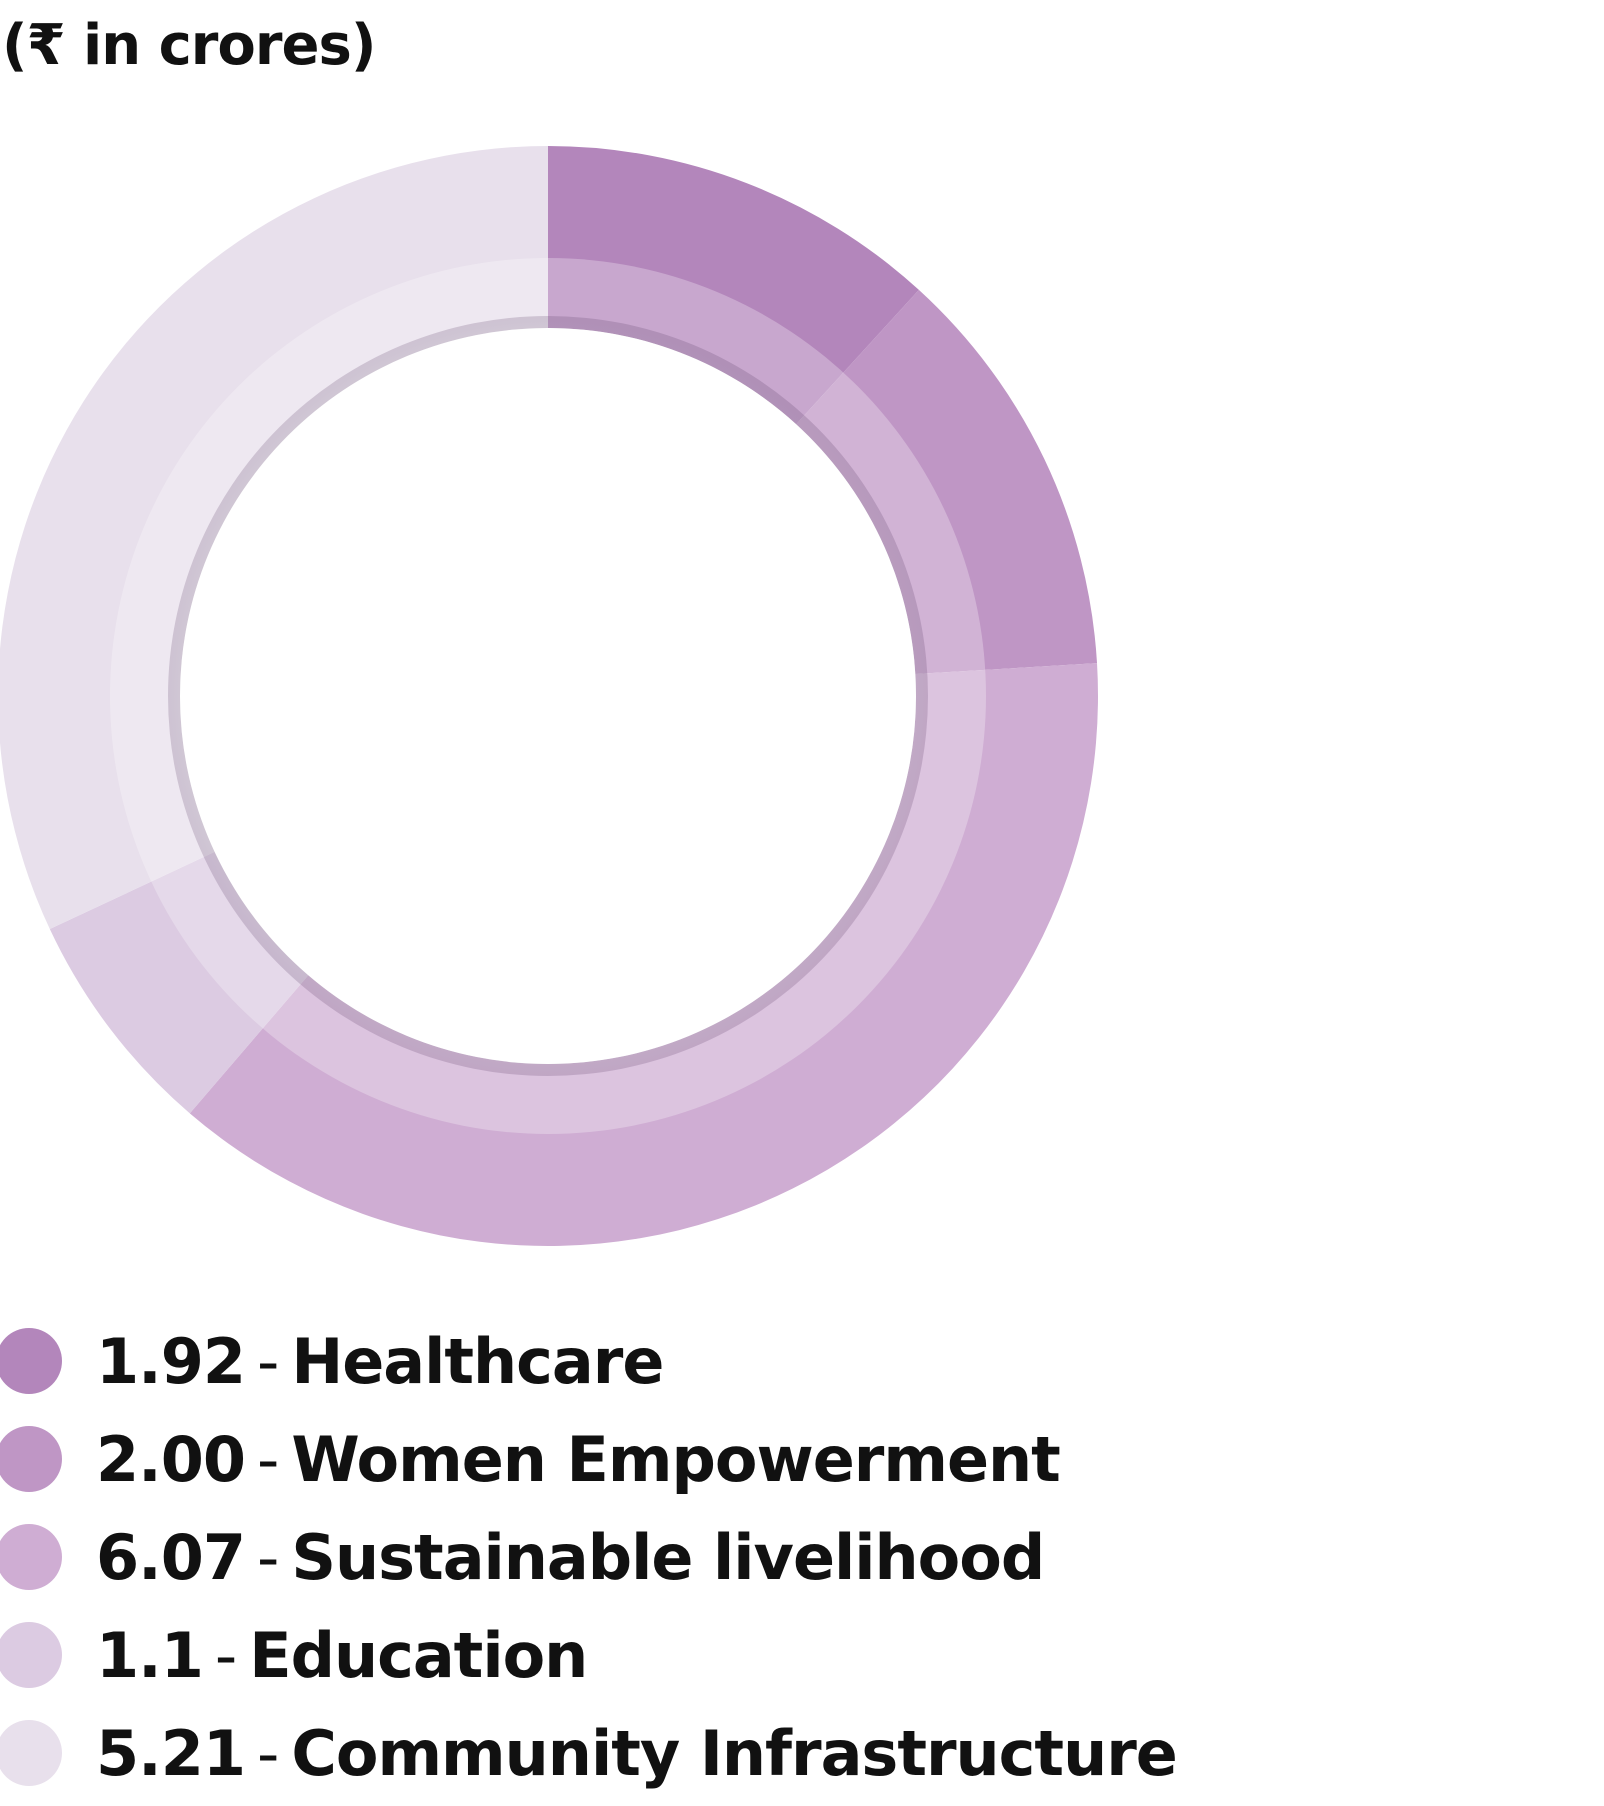 The image size is (1604, 1806). Describe the element at coordinates (650, 1655) in the screenshot. I see `legend-item: 1.1- Education` at that location.